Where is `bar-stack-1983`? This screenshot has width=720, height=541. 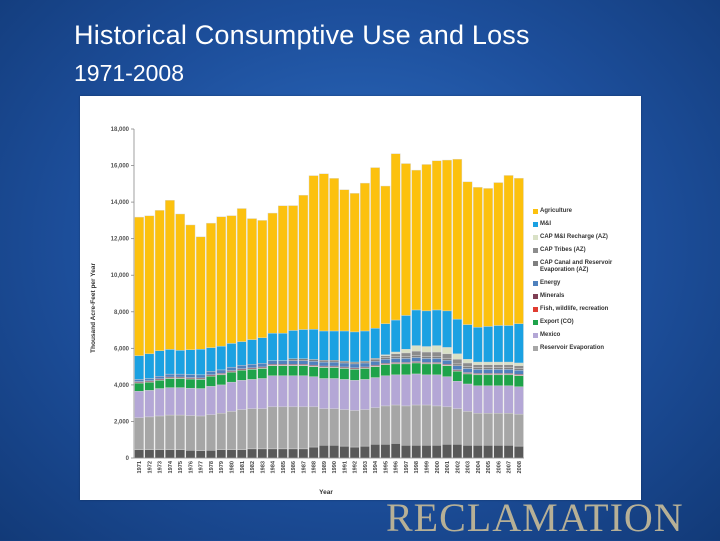 bar-stack-1983 is located at coordinates (262, 339).